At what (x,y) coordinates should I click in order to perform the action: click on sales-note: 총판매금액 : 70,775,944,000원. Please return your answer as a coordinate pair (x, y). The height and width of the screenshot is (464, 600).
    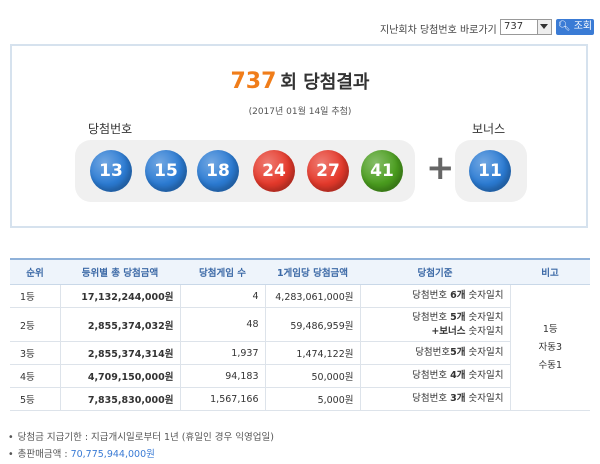
    Looking at the image, I should click on (81, 453).